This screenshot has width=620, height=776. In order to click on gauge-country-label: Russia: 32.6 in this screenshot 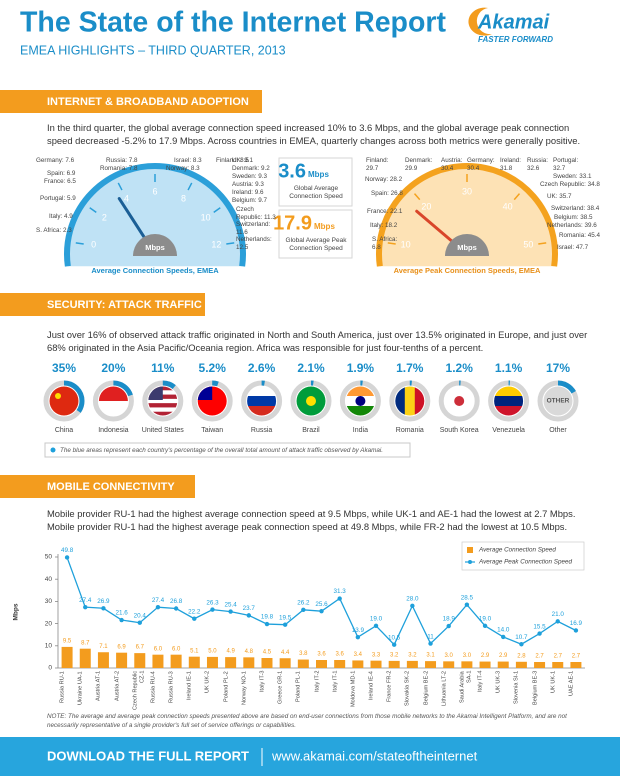, I will do `click(537, 164)`.